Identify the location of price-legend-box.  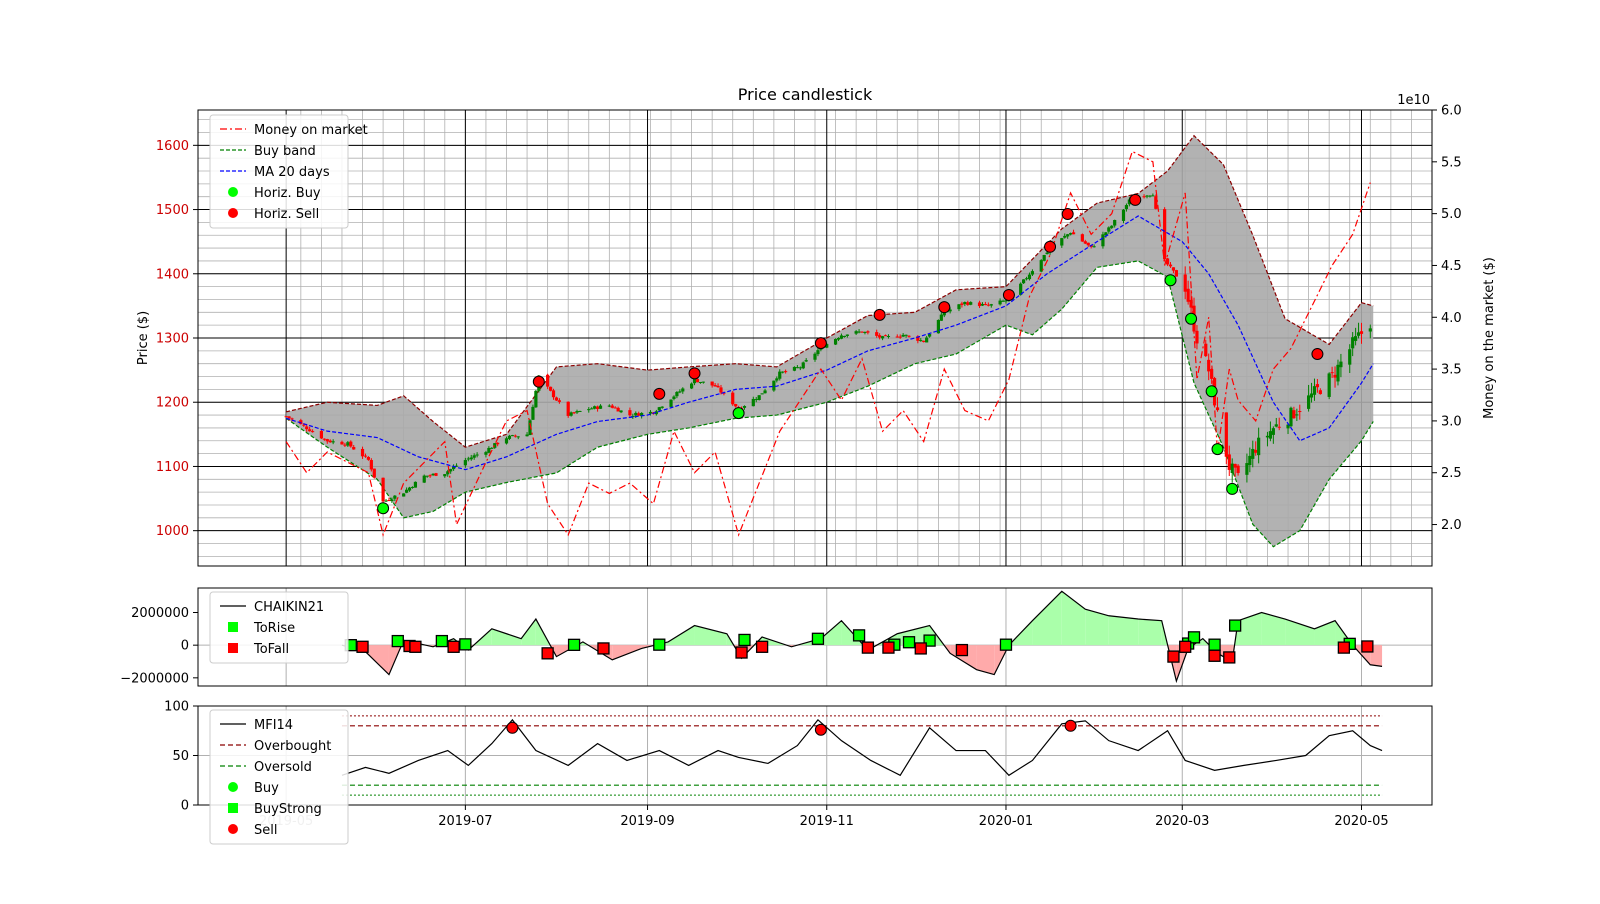
(279, 171).